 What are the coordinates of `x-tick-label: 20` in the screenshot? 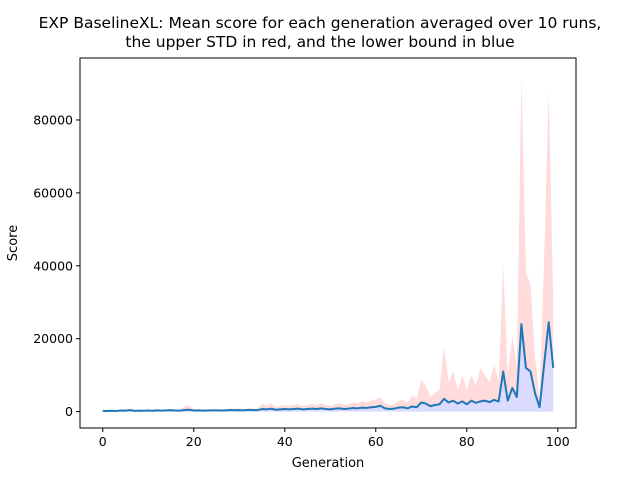 It's located at (194, 441).